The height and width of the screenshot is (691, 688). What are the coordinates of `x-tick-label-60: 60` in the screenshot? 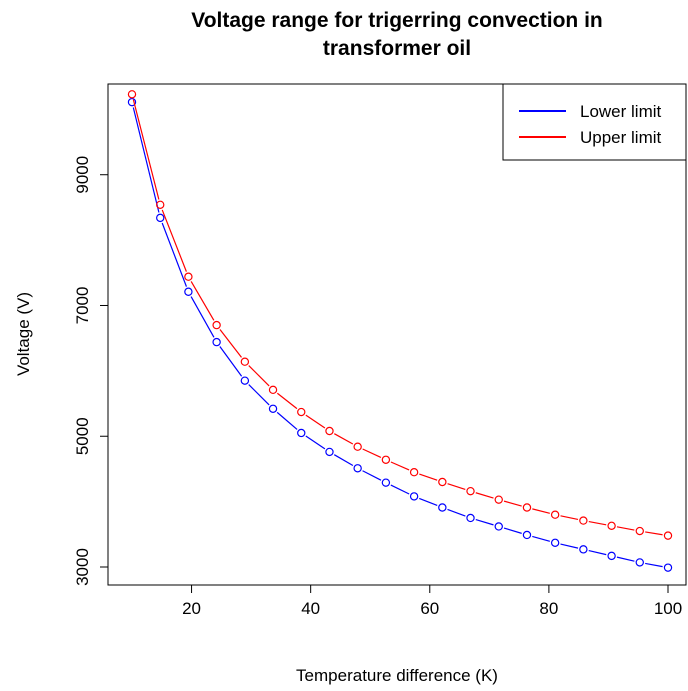 It's located at (429, 608).